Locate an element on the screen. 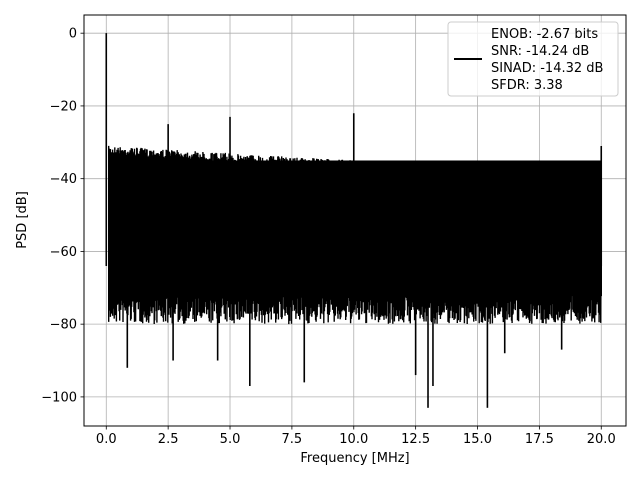 This screenshot has height=480, width=640. x-tick-label: 12.5 is located at coordinates (415, 439).